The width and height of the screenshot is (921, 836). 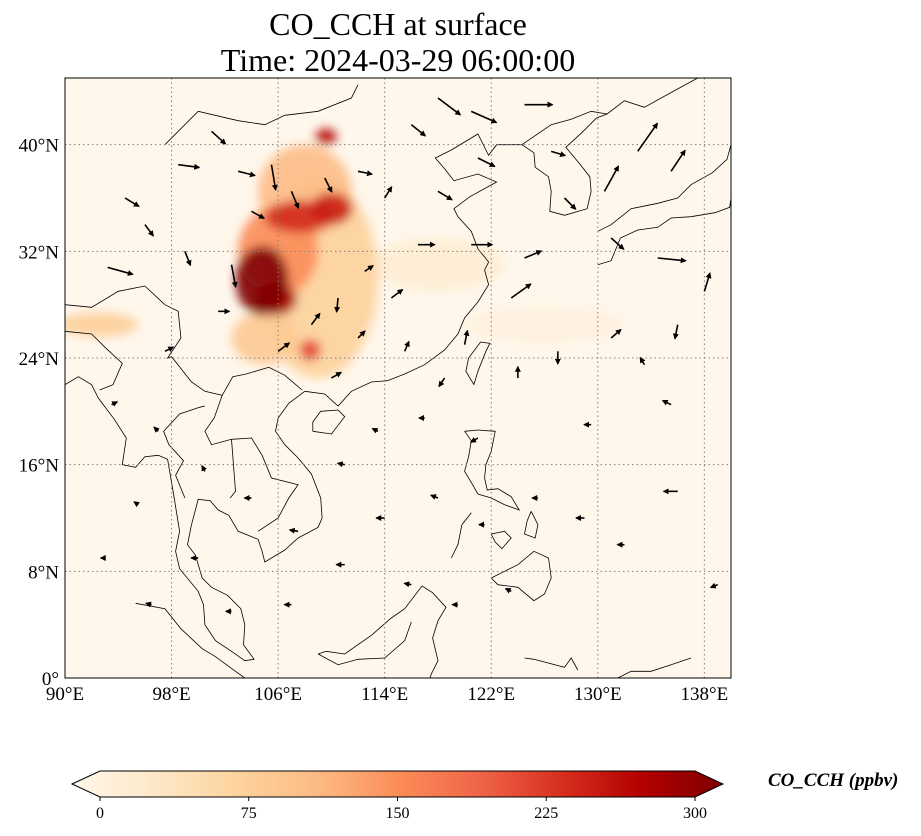 What do you see at coordinates (387, 694) in the screenshot?
I see `x-axis-ticks: 90°E 98°E 106°E 114°E 122°E 130°E 138°E` at bounding box center [387, 694].